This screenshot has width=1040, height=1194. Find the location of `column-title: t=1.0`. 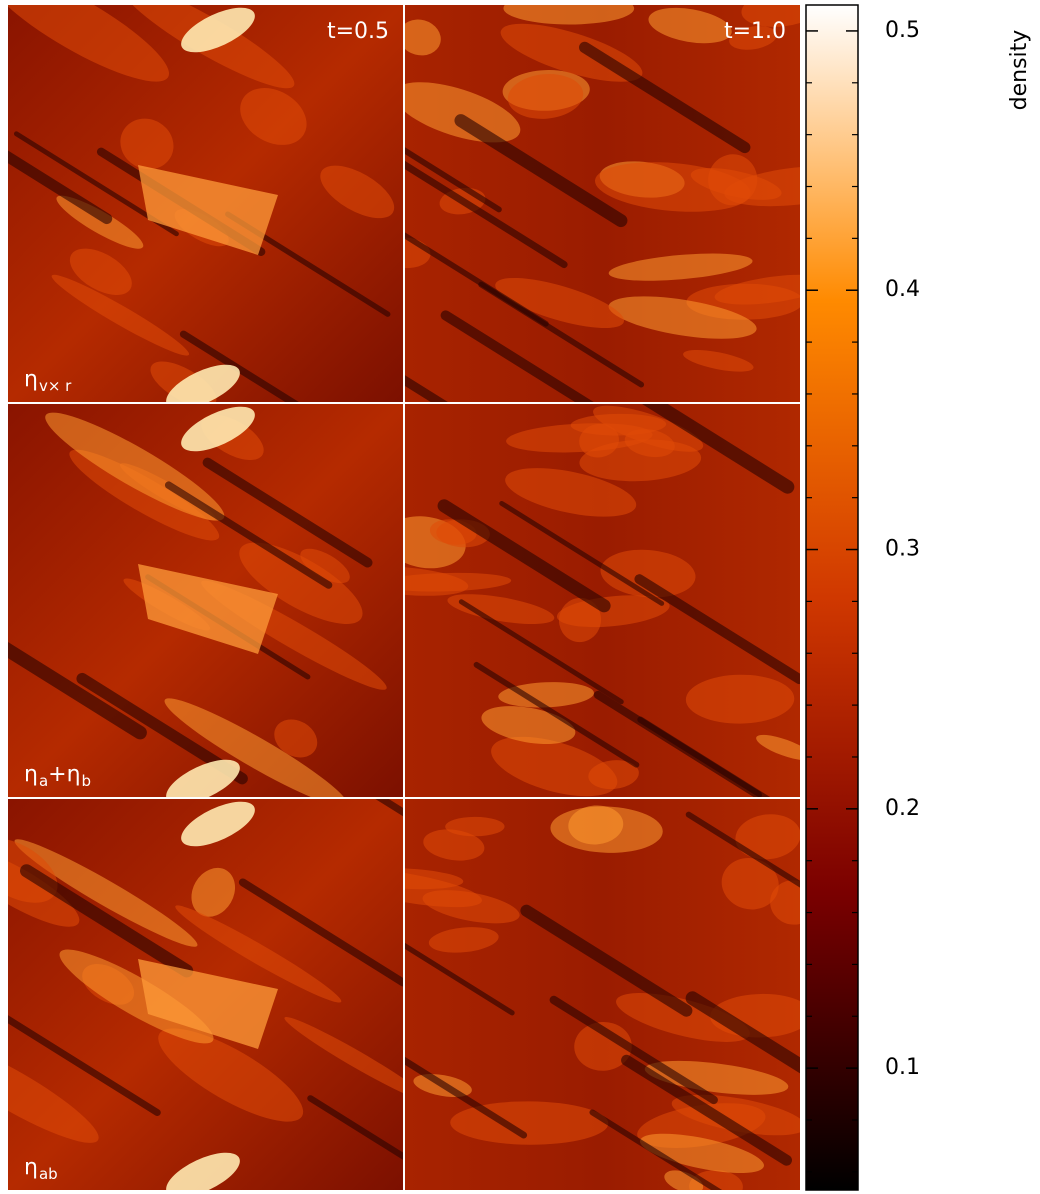

column-title: t=1.0 is located at coordinates (755, 31).